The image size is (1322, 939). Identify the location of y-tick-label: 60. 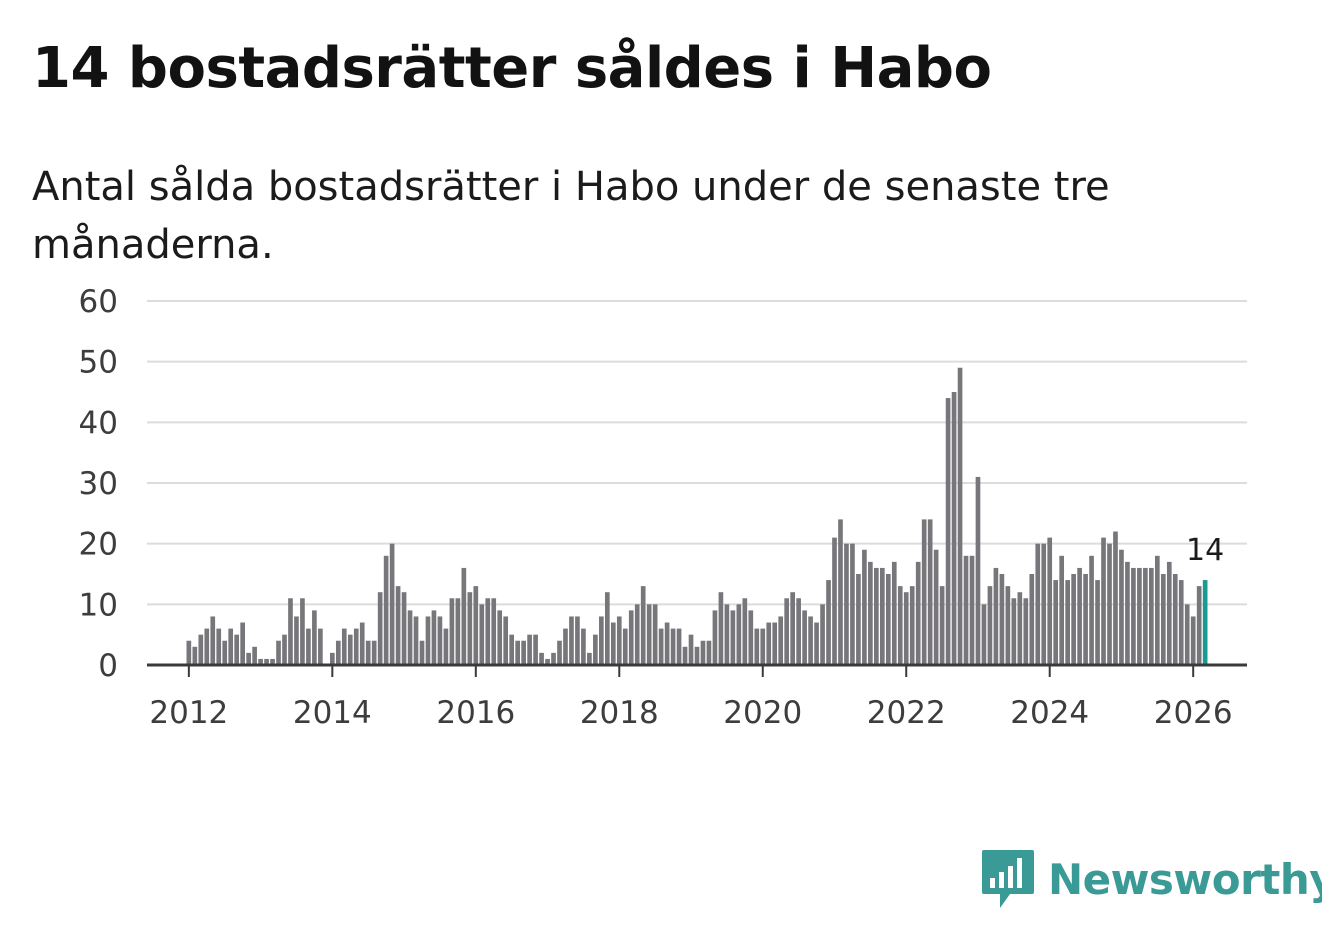
(98, 302).